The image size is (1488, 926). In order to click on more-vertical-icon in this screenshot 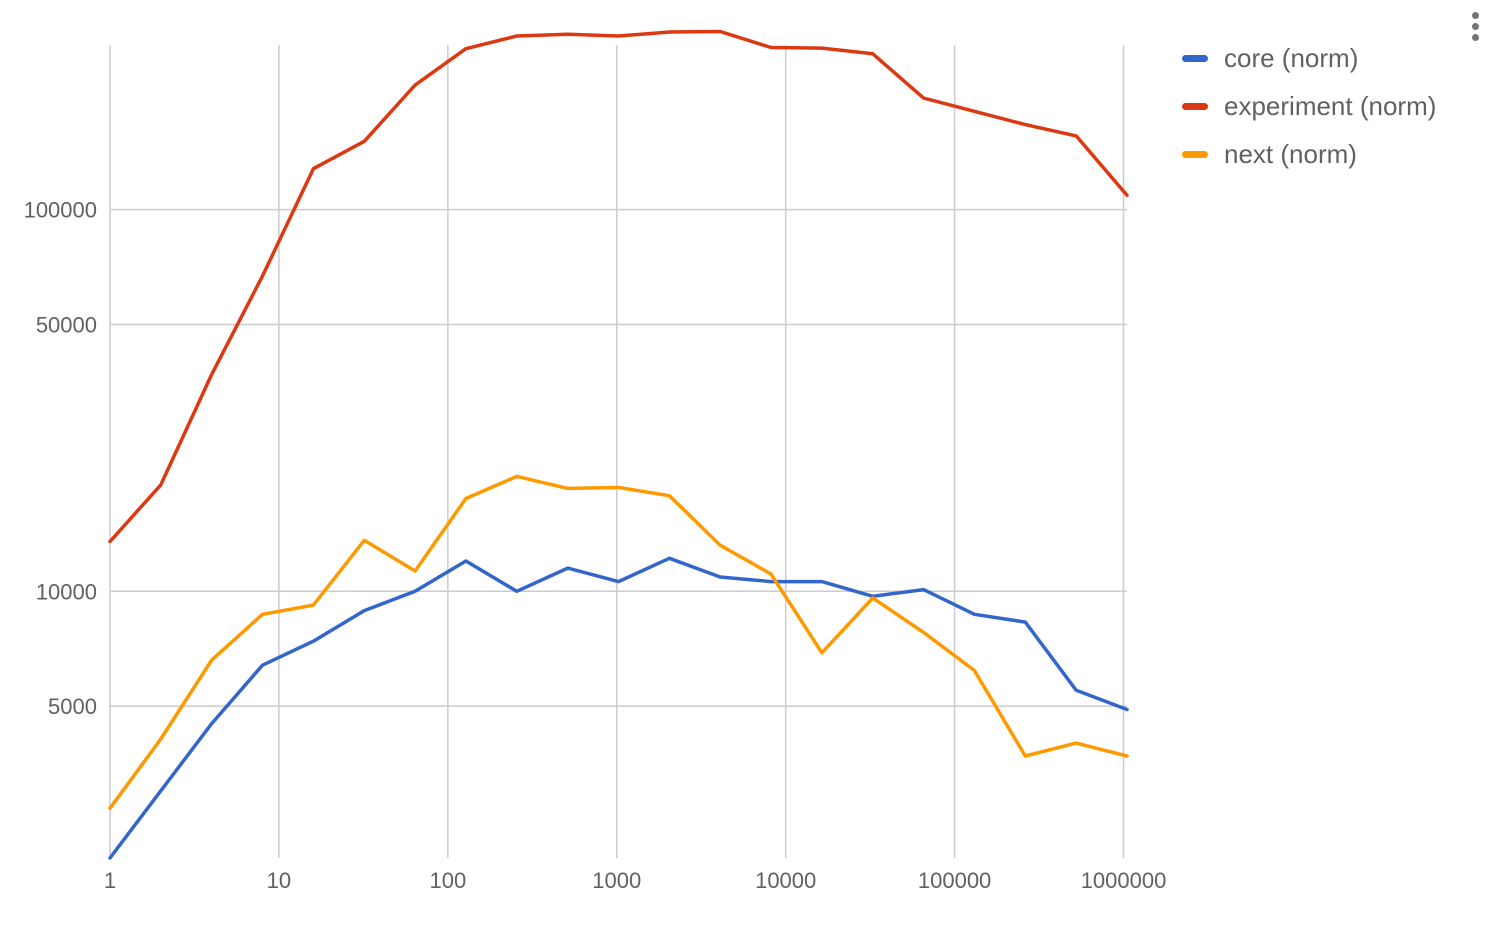, I will do `click(1475, 26)`.